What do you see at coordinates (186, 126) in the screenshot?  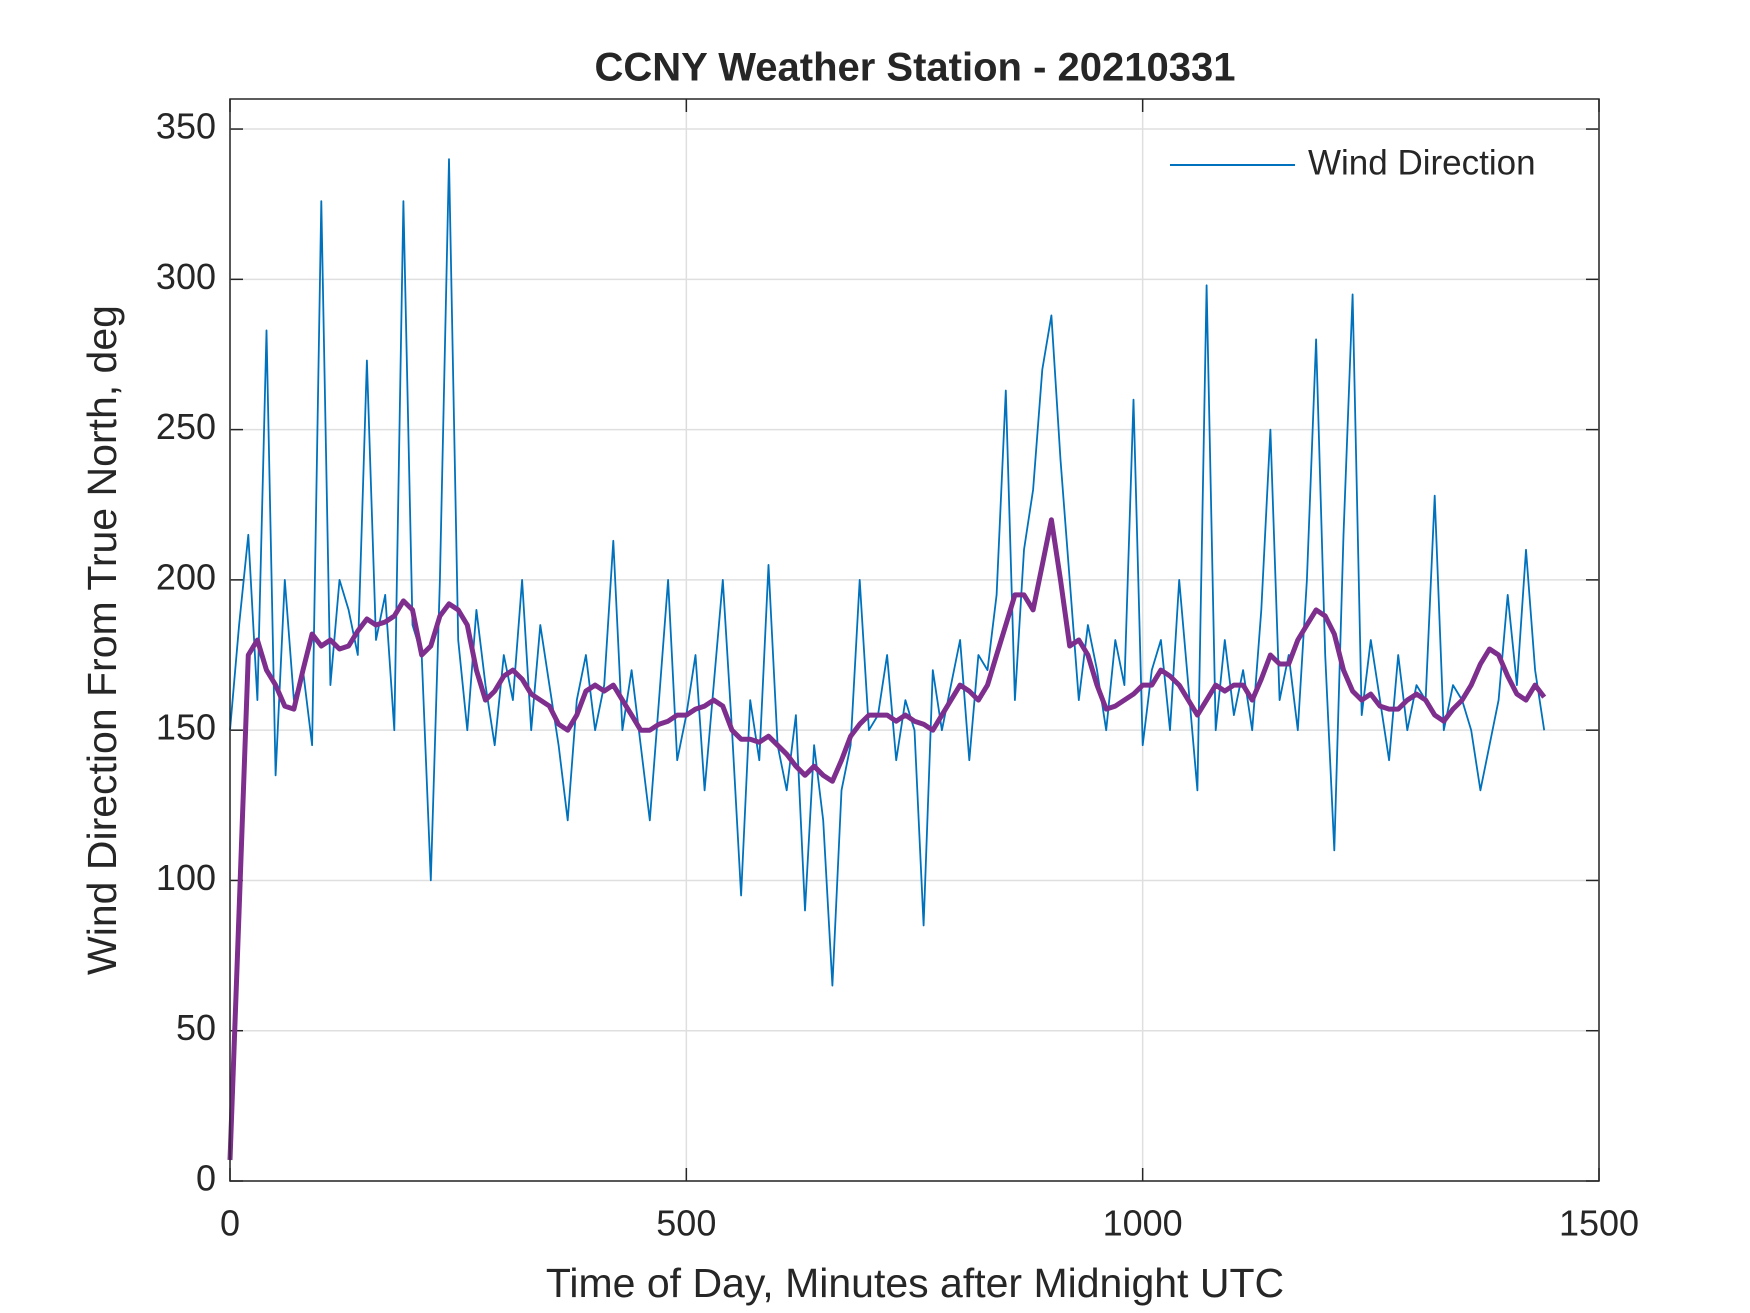 I see `y-tick-label: 350` at bounding box center [186, 126].